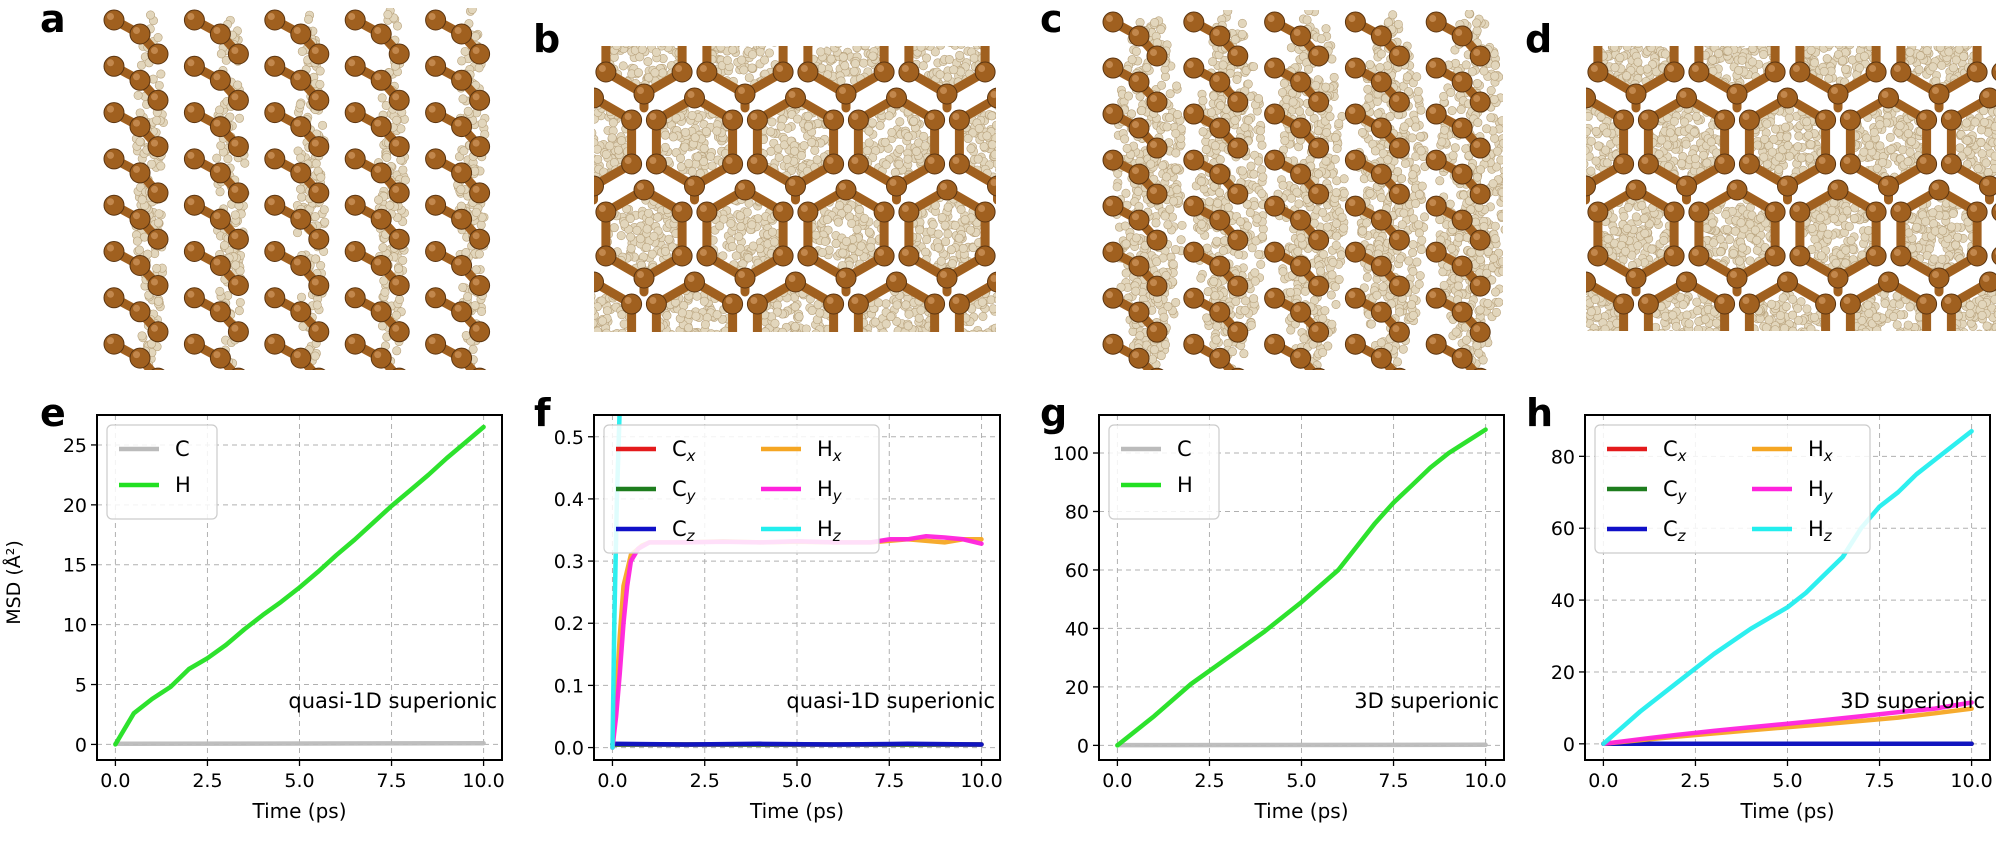 The image size is (1997, 866). Describe the element at coordinates (569, 500) in the screenshot. I see `y-tick-label: 0.4` at that location.